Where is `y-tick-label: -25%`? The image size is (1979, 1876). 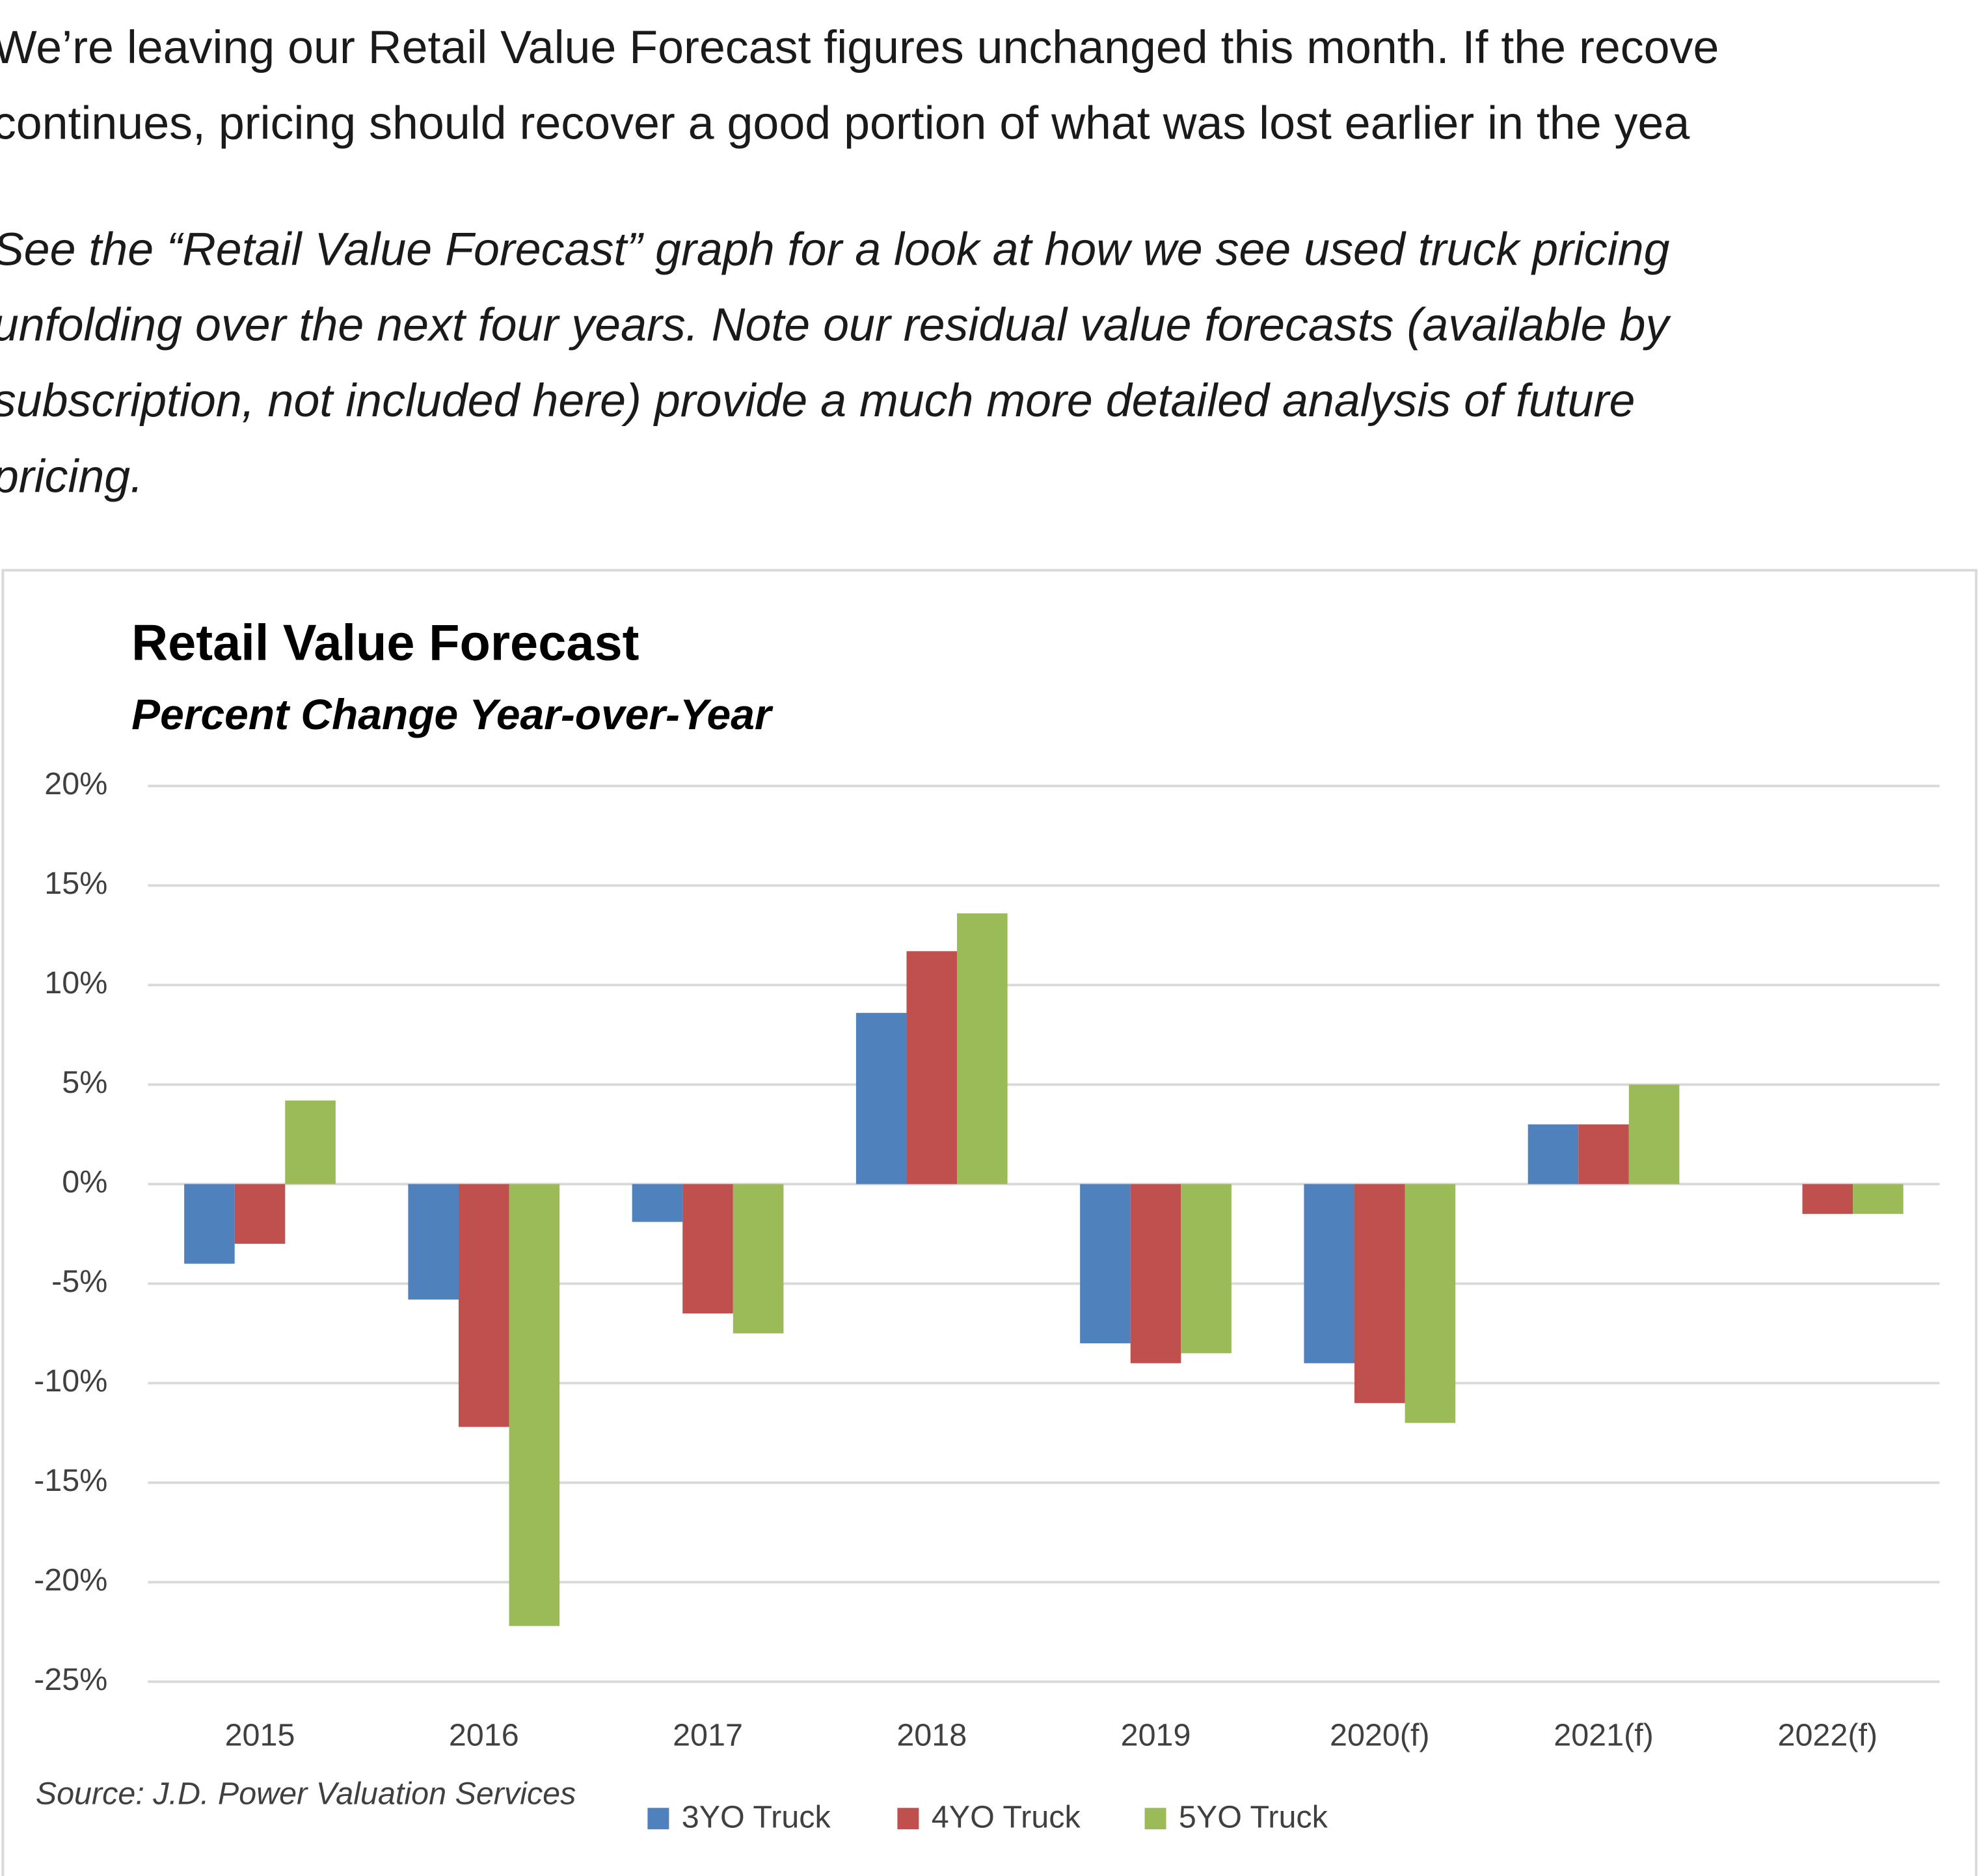 y-tick-label: -25% is located at coordinates (70, 1679).